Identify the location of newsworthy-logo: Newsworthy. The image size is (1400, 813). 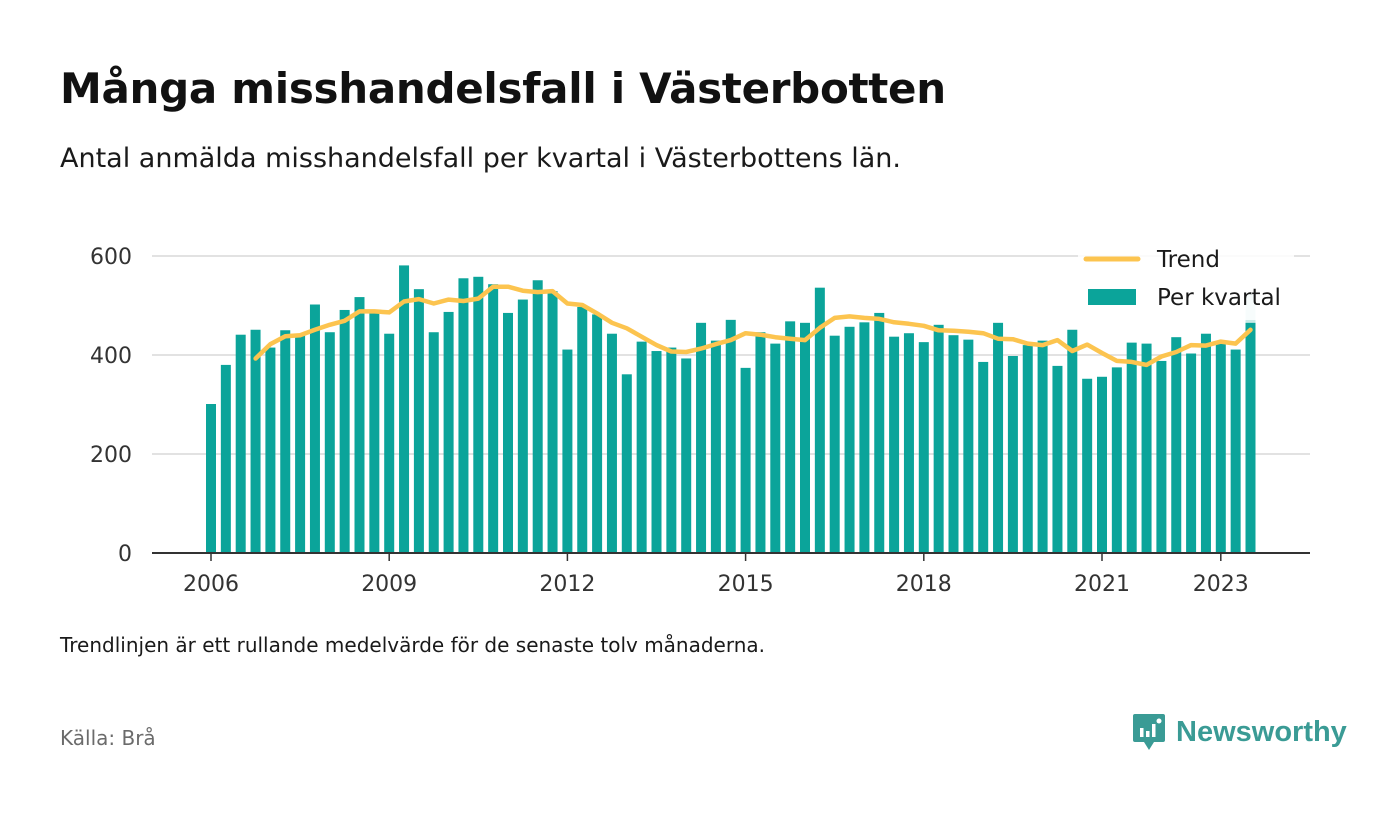
(1239, 732).